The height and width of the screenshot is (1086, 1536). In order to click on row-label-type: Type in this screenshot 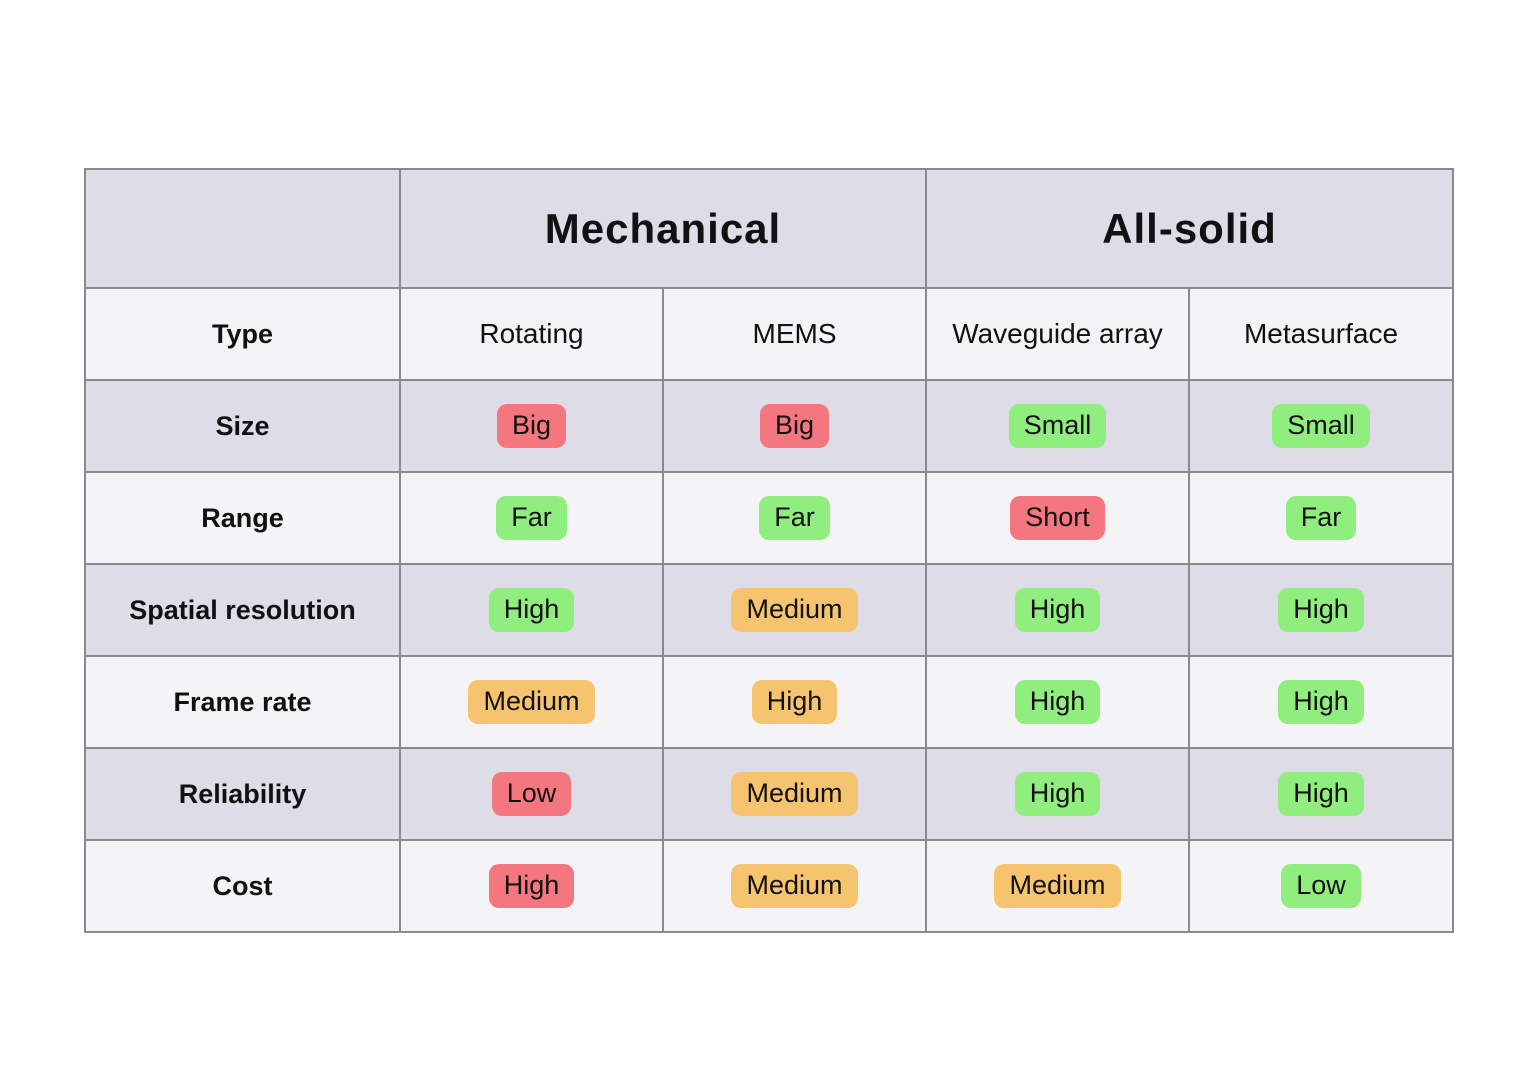, I will do `click(242, 334)`.